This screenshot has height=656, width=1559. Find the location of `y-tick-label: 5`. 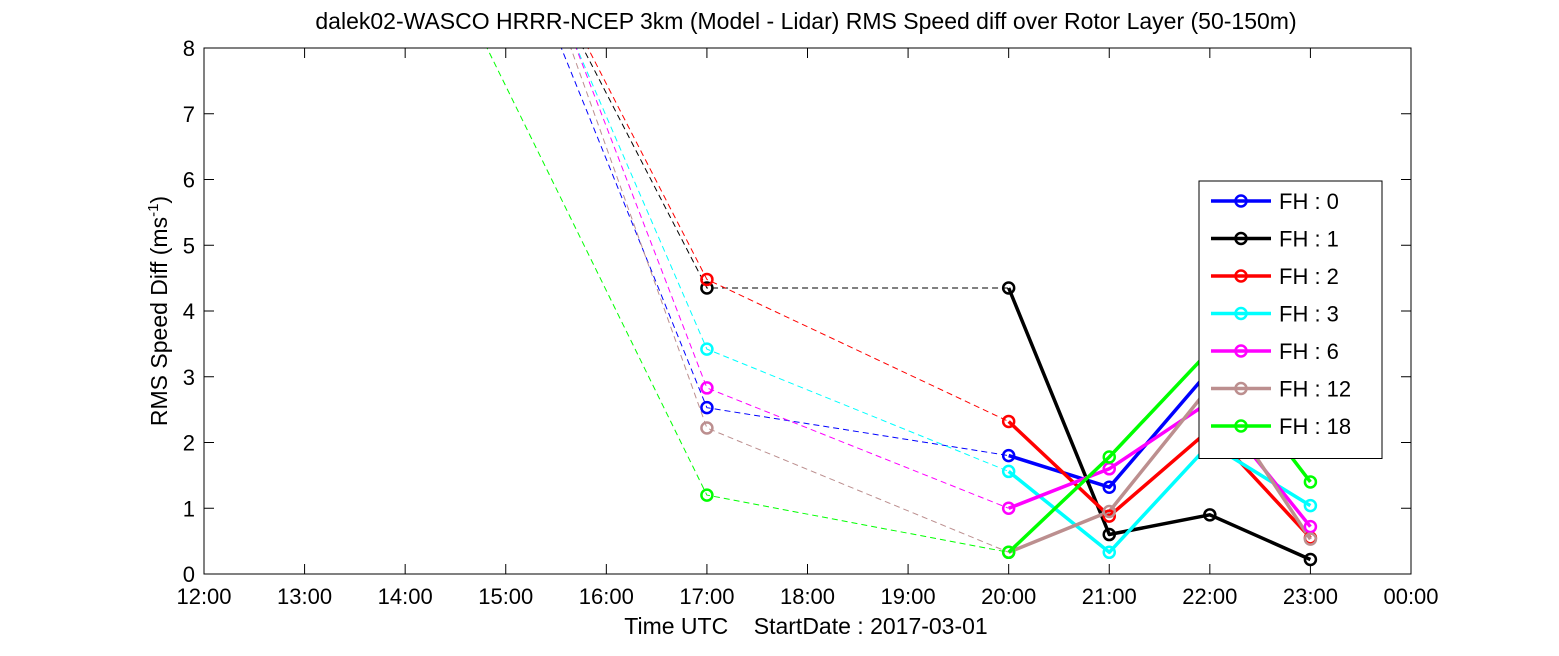

y-tick-label: 5 is located at coordinates (189, 245).